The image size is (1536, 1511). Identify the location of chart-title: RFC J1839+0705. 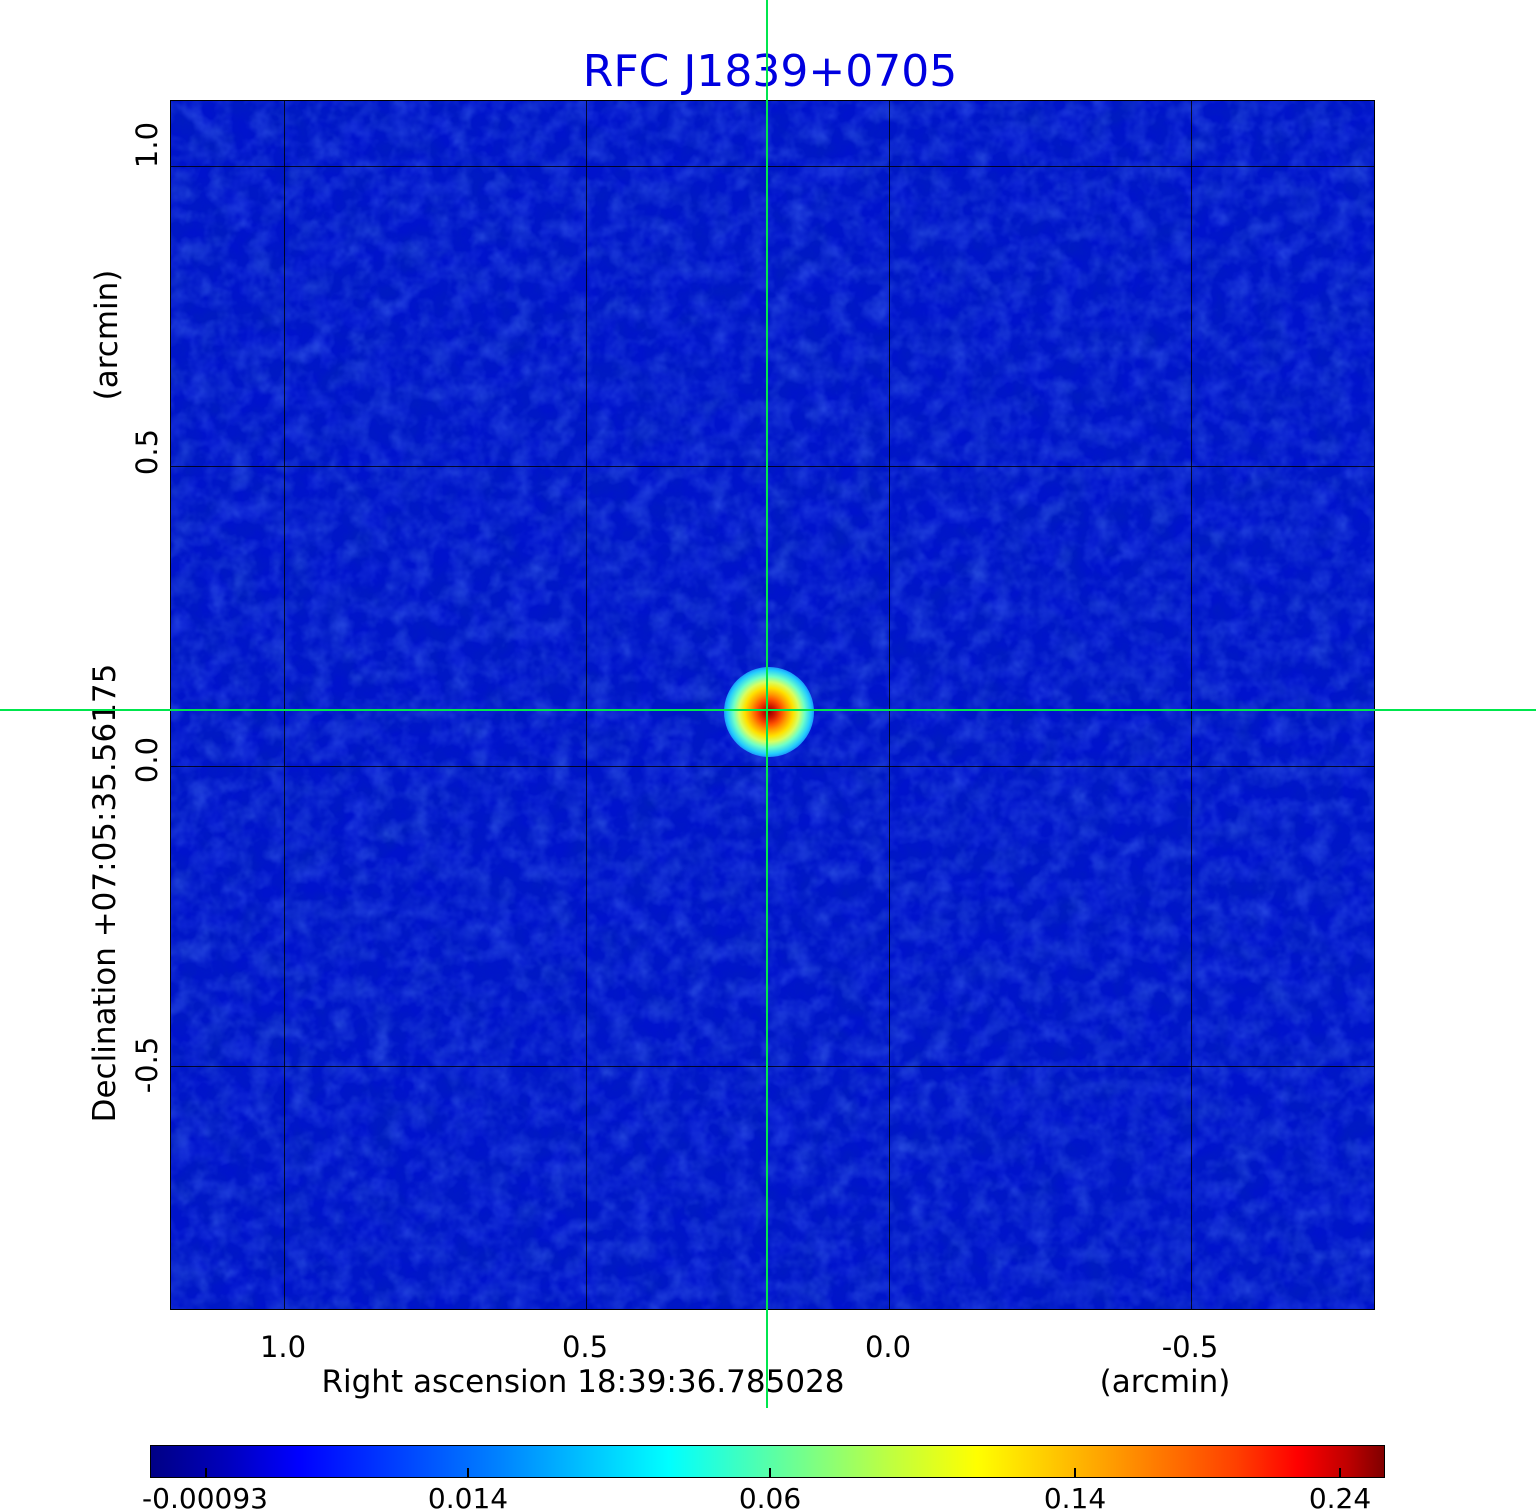
(770, 71).